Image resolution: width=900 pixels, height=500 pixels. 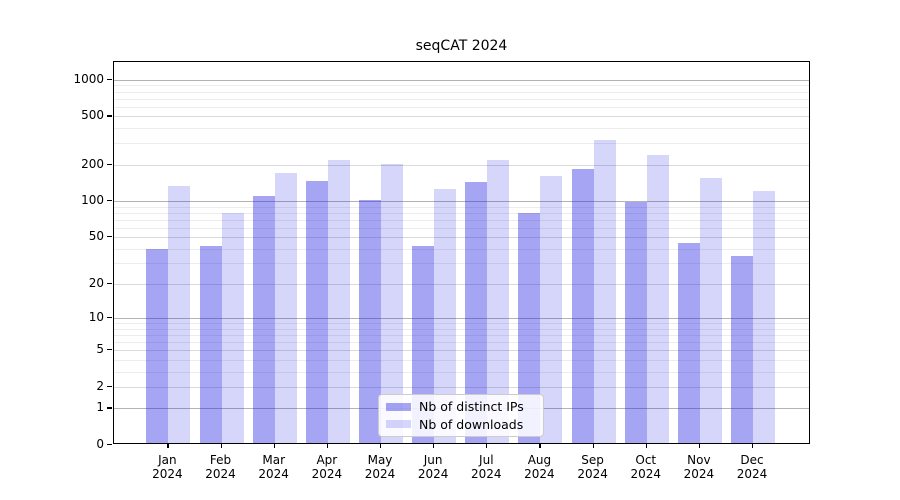 I want to click on bar-downloads-aug, so click(x=551, y=309).